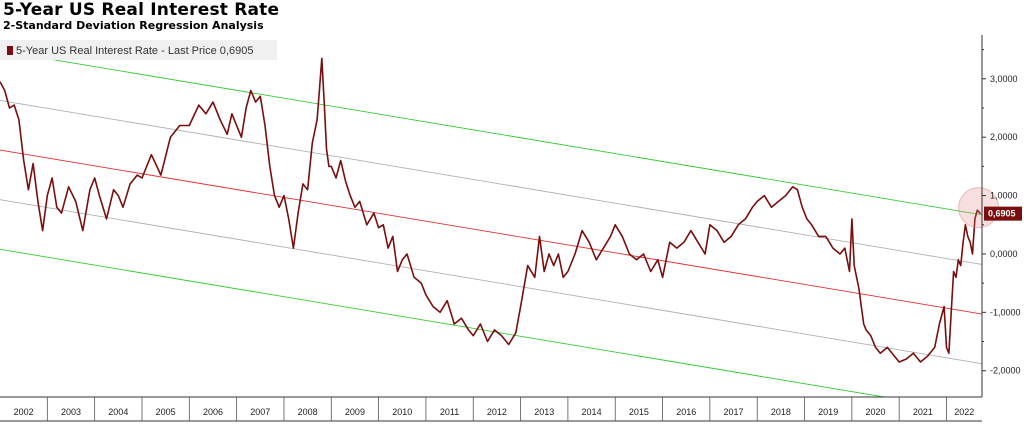 This screenshot has width=1024, height=425. Describe the element at coordinates (10, 50) in the screenshot. I see `legend-swatch` at that location.